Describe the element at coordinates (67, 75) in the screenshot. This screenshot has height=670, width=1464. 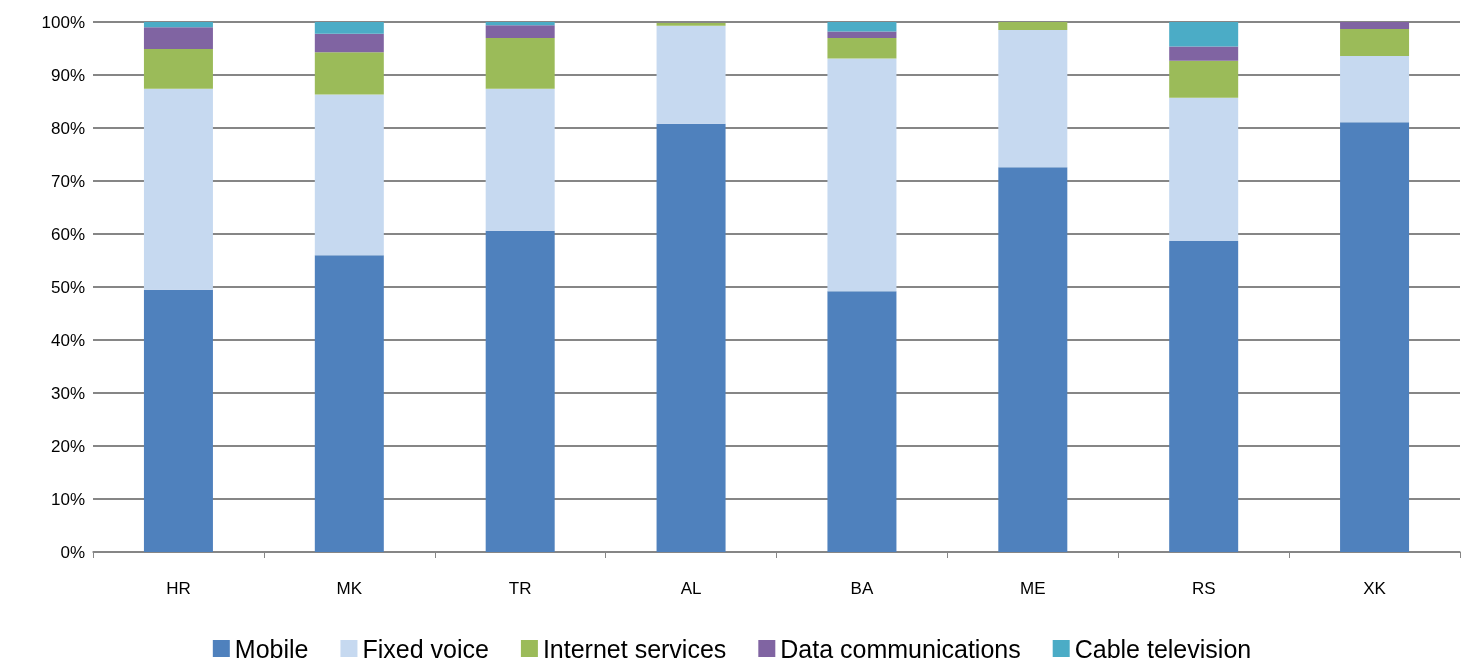
I see `y-tick-label: 90%` at that location.